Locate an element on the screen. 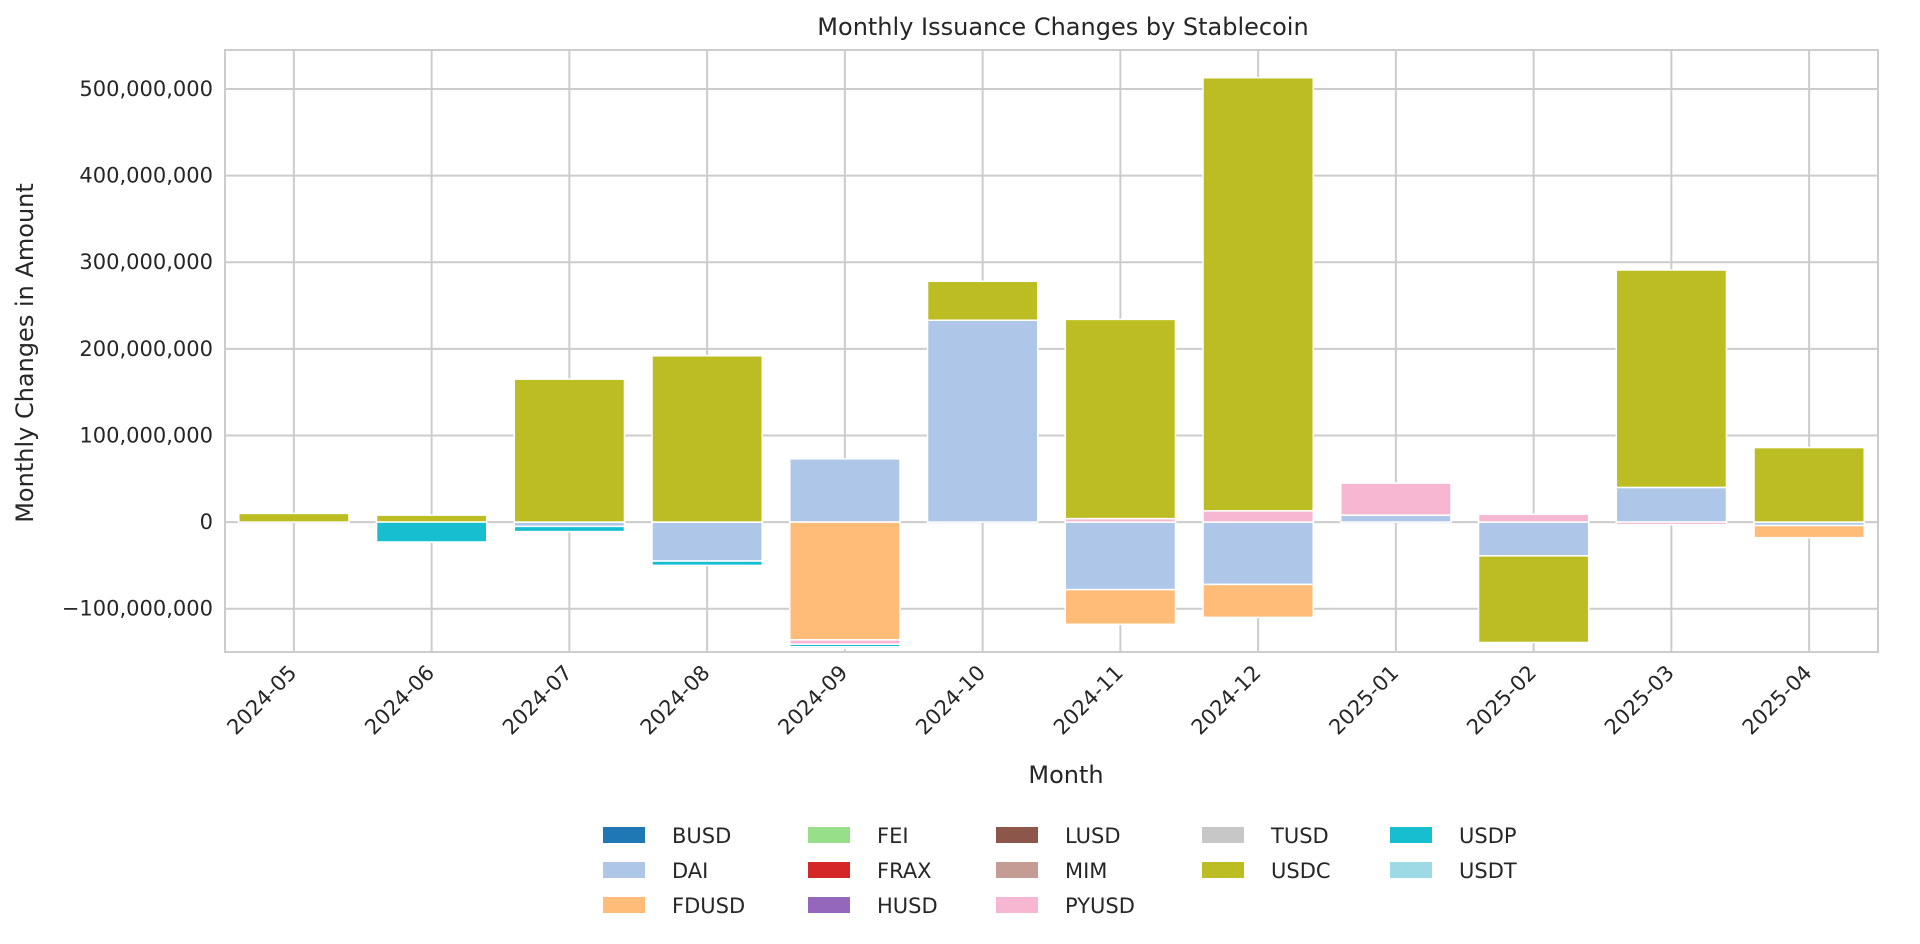 The image size is (1920, 944). x-tick-label: 2025-03 is located at coordinates (1639, 700).